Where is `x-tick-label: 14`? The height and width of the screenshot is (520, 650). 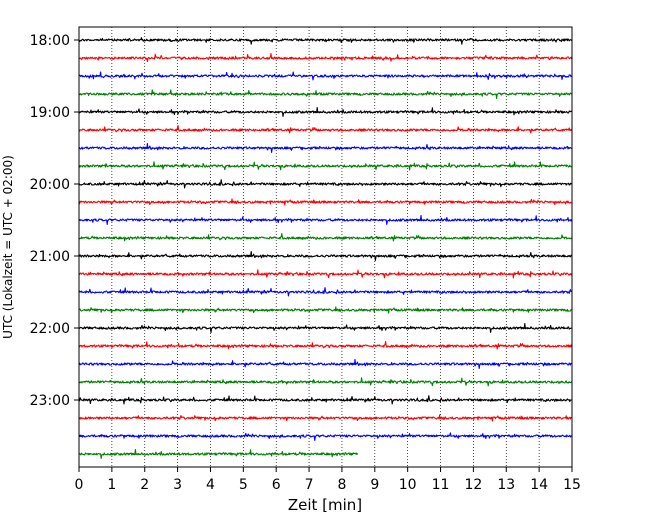
x-tick-label: 14 is located at coordinates (539, 485).